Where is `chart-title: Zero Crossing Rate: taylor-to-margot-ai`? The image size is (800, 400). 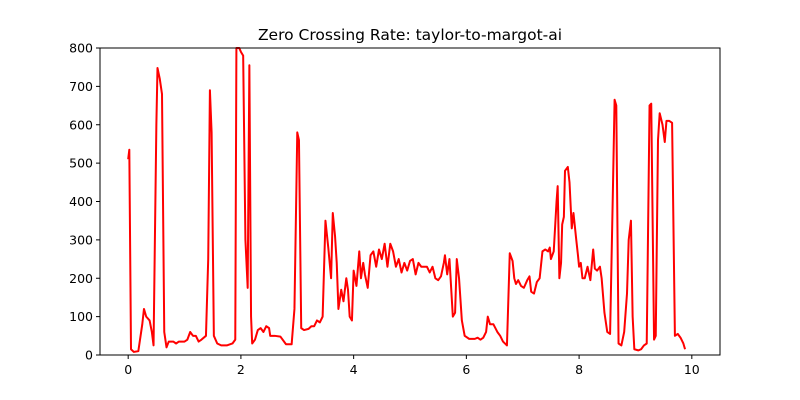
chart-title: Zero Crossing Rate: taylor-to-margot-ai is located at coordinates (410, 35).